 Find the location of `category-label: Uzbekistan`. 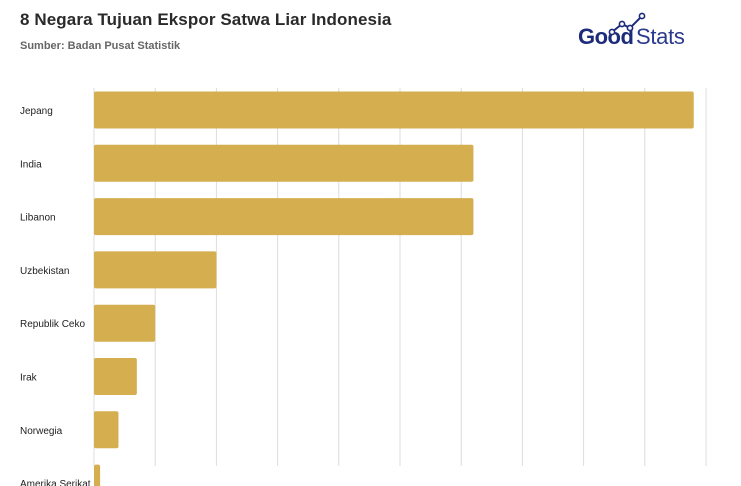

category-label: Uzbekistan is located at coordinates (44, 271).